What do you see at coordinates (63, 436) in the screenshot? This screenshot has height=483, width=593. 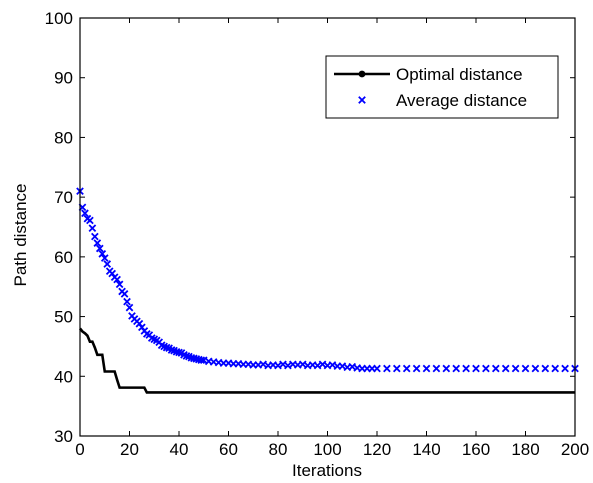 I see `y-tick-label: 30` at bounding box center [63, 436].